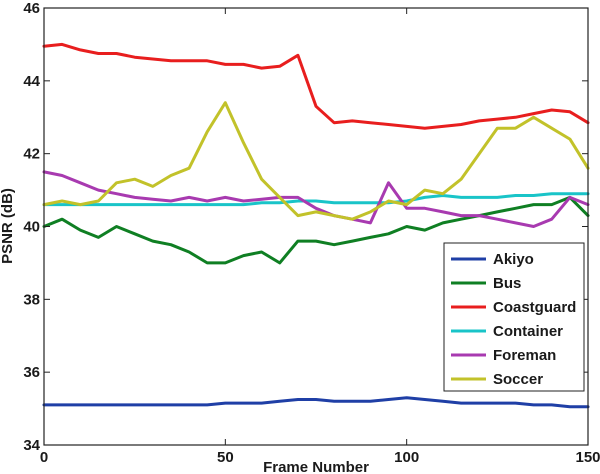 This screenshot has height=474, width=600. Describe the element at coordinates (31, 372) in the screenshot. I see `y-tick-label: 36` at that location.